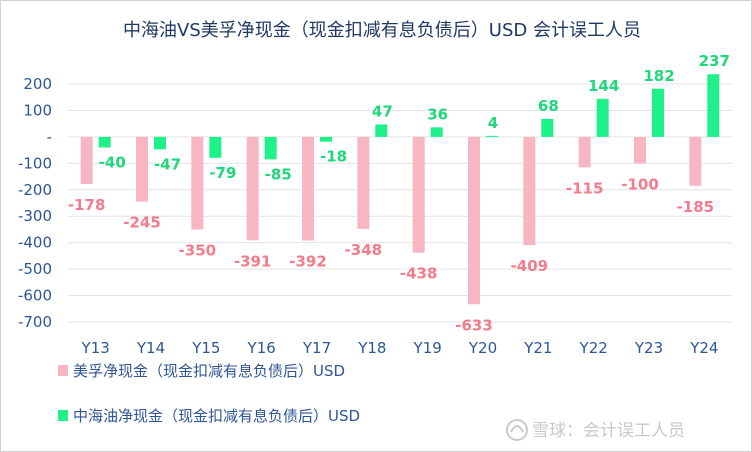 This screenshot has width=752, height=452. I want to click on data-label-cnooc: -18, so click(333, 157).